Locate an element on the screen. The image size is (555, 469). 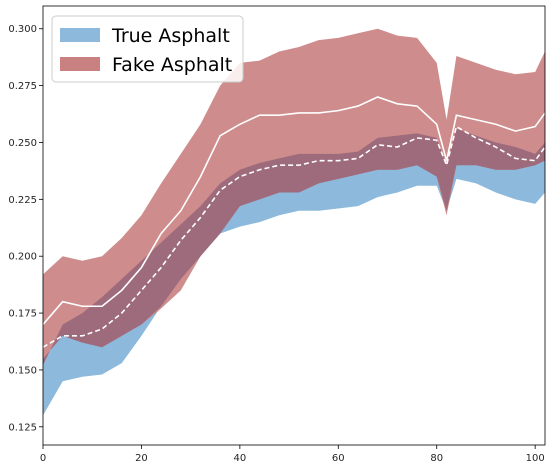
y-tick-label: 0.200 is located at coordinates (22, 257).